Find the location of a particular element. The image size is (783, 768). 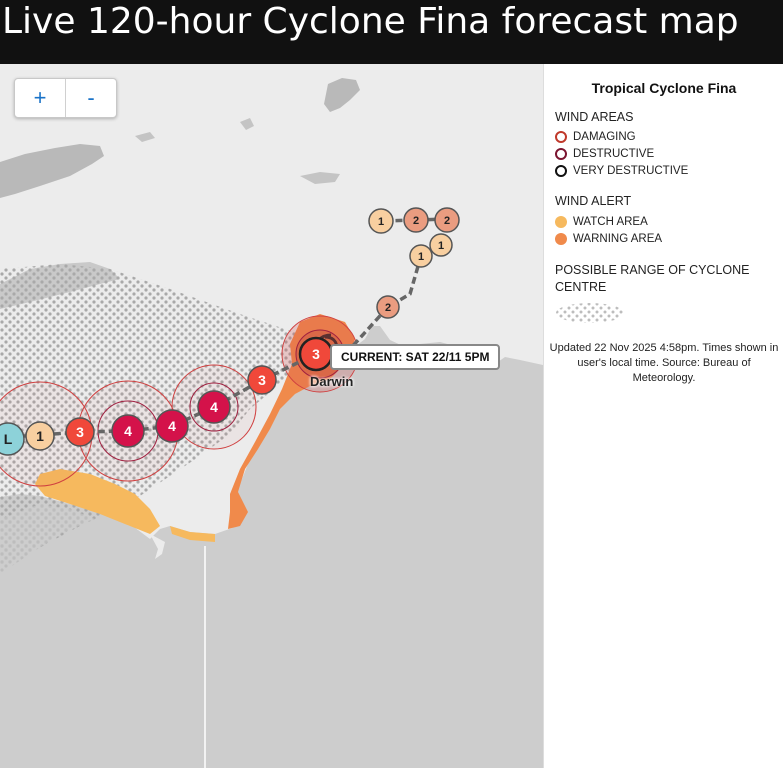

current-position-marker: 3 is located at coordinates (316, 354).